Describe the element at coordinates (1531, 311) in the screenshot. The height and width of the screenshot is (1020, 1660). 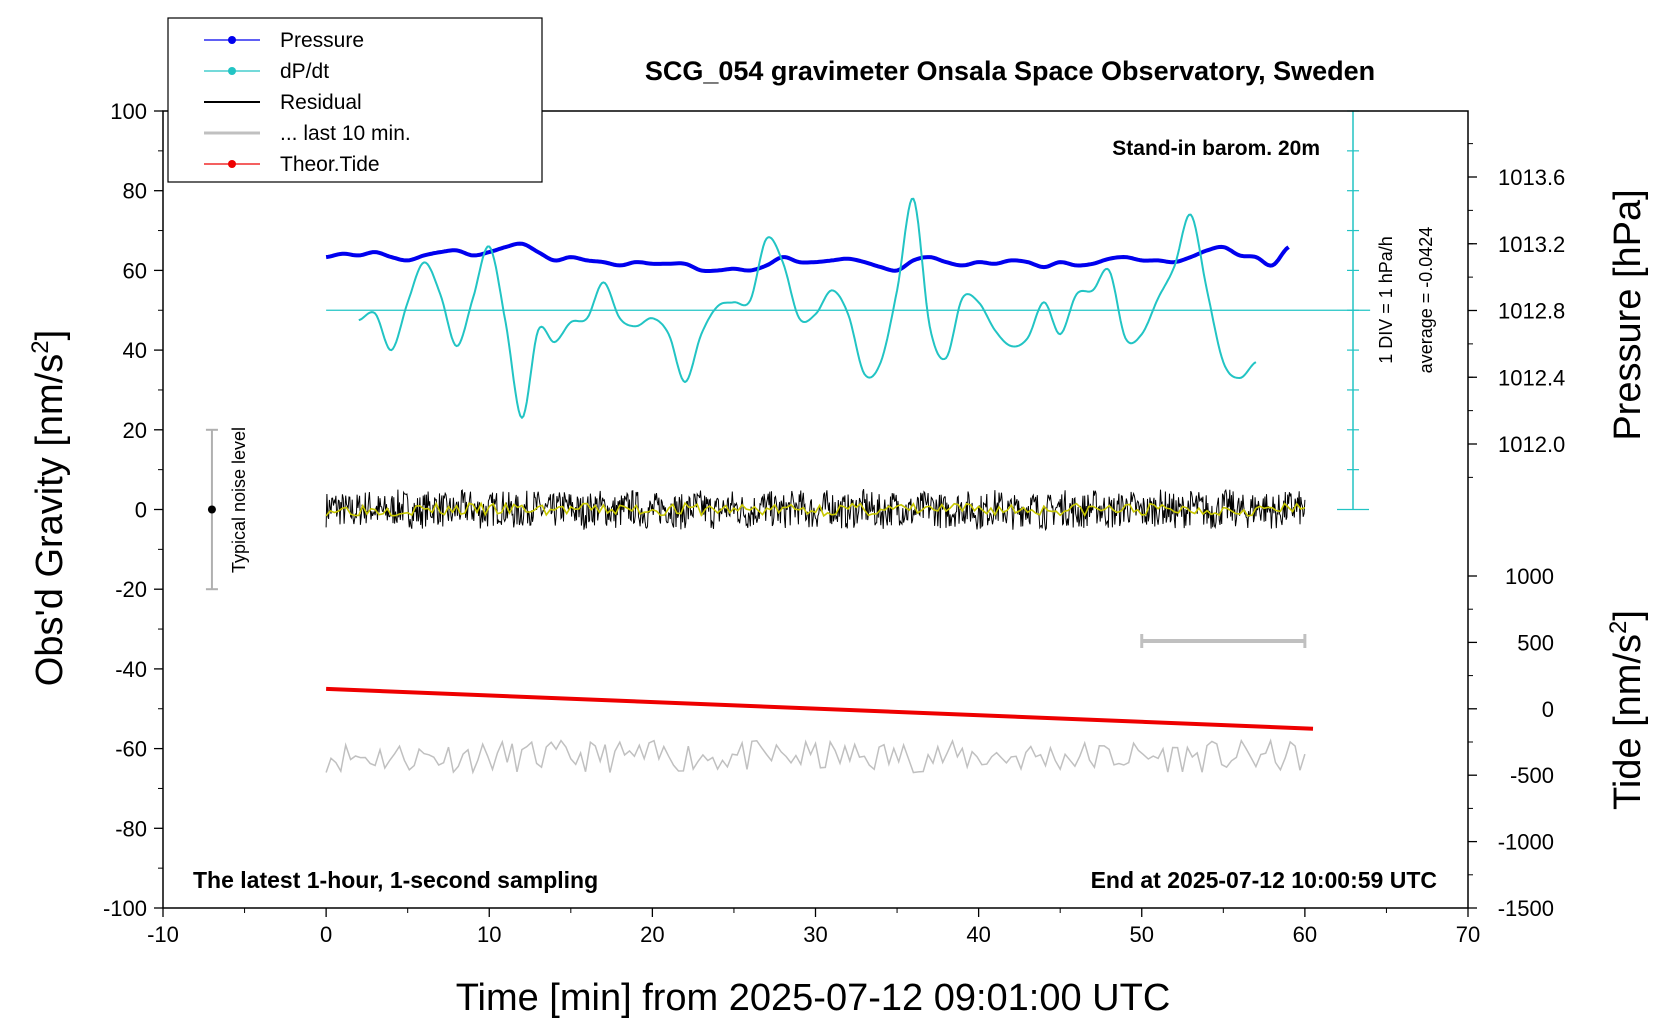
I see `pressure-tick-label-2: 1012.8` at that location.